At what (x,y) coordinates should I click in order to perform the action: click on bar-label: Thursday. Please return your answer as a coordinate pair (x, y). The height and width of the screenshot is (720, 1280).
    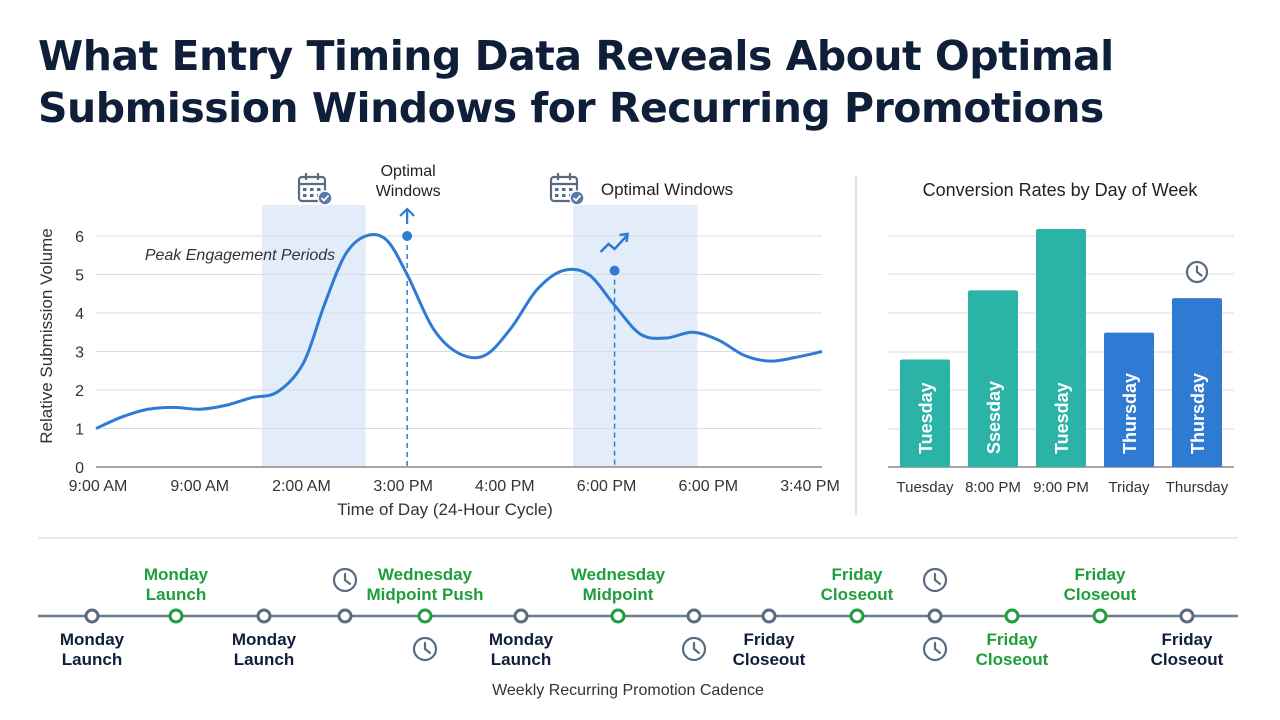
    Looking at the image, I should click on (1130, 413).